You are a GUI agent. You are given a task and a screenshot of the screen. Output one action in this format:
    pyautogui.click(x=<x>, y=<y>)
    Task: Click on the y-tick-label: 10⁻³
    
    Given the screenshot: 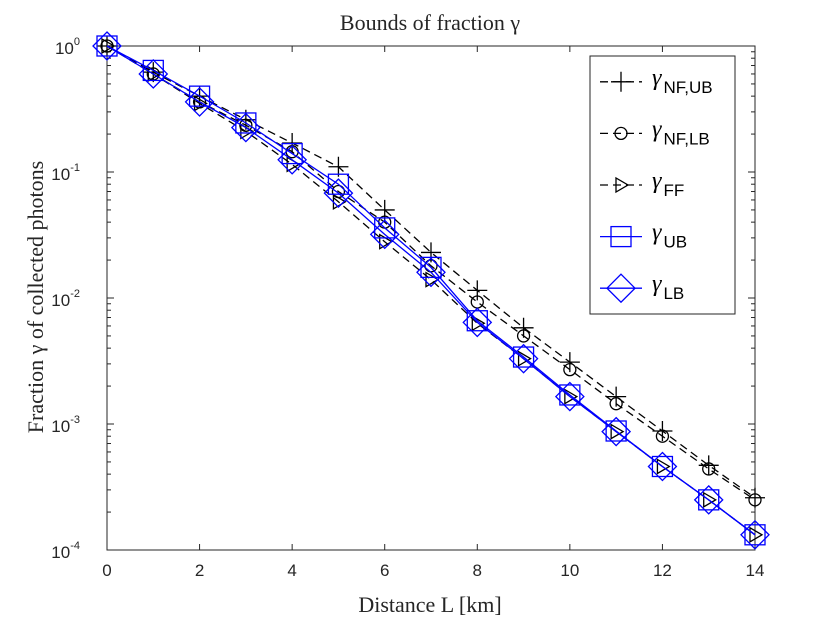 What is the action you would take?
    pyautogui.click(x=65, y=425)
    